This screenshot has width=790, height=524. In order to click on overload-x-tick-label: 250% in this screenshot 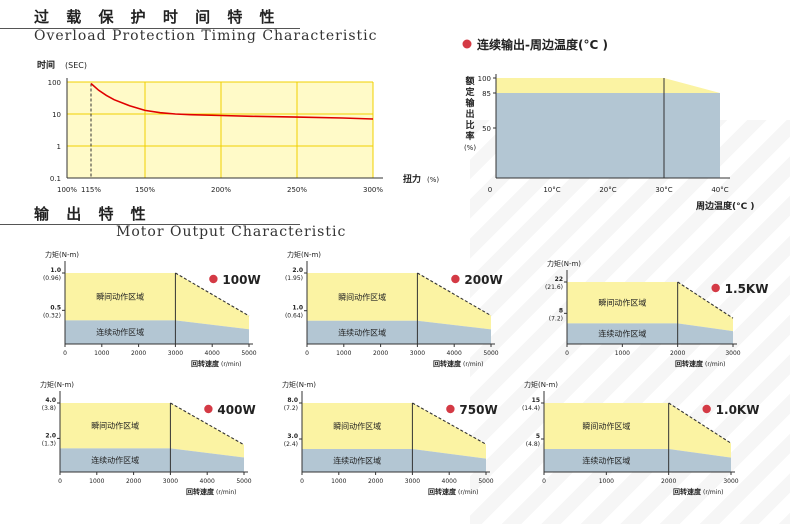, I will do `click(297, 190)`.